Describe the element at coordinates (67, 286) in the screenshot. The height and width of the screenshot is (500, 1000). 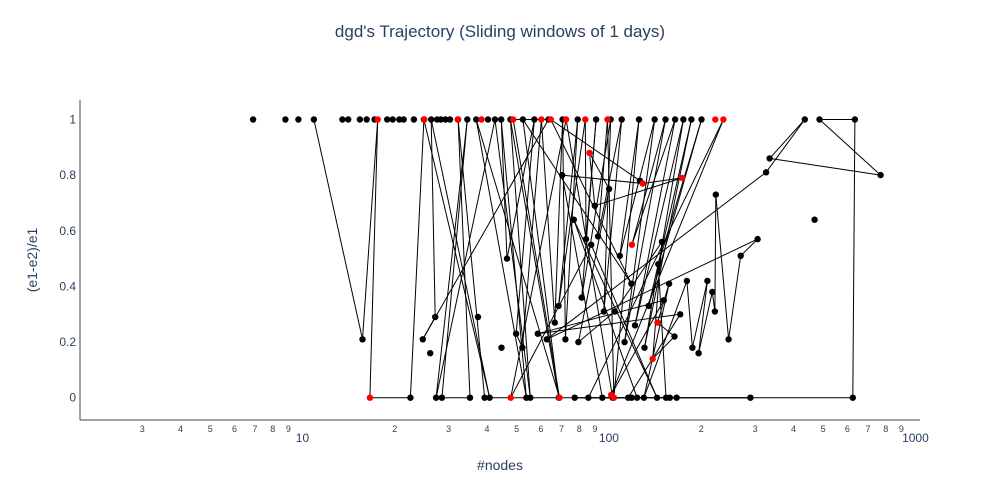
I see `y-tick-label: 0.4` at that location.